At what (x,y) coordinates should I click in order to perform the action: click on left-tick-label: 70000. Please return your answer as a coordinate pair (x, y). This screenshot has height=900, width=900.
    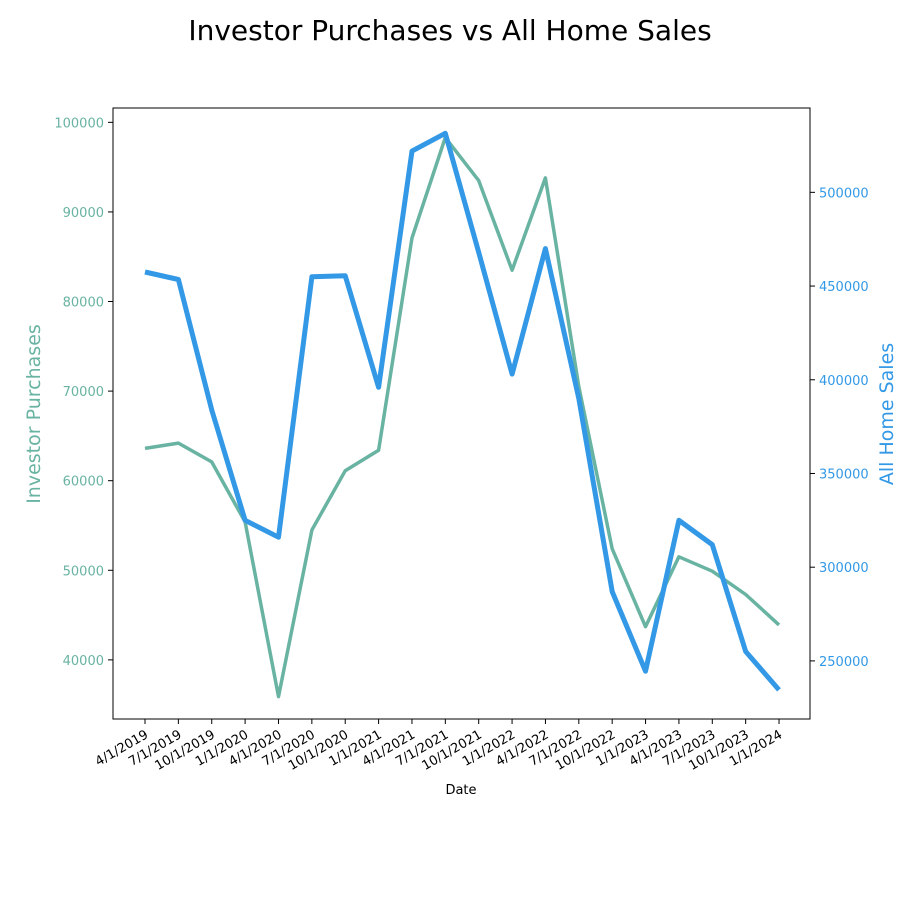
    Looking at the image, I should click on (83, 392).